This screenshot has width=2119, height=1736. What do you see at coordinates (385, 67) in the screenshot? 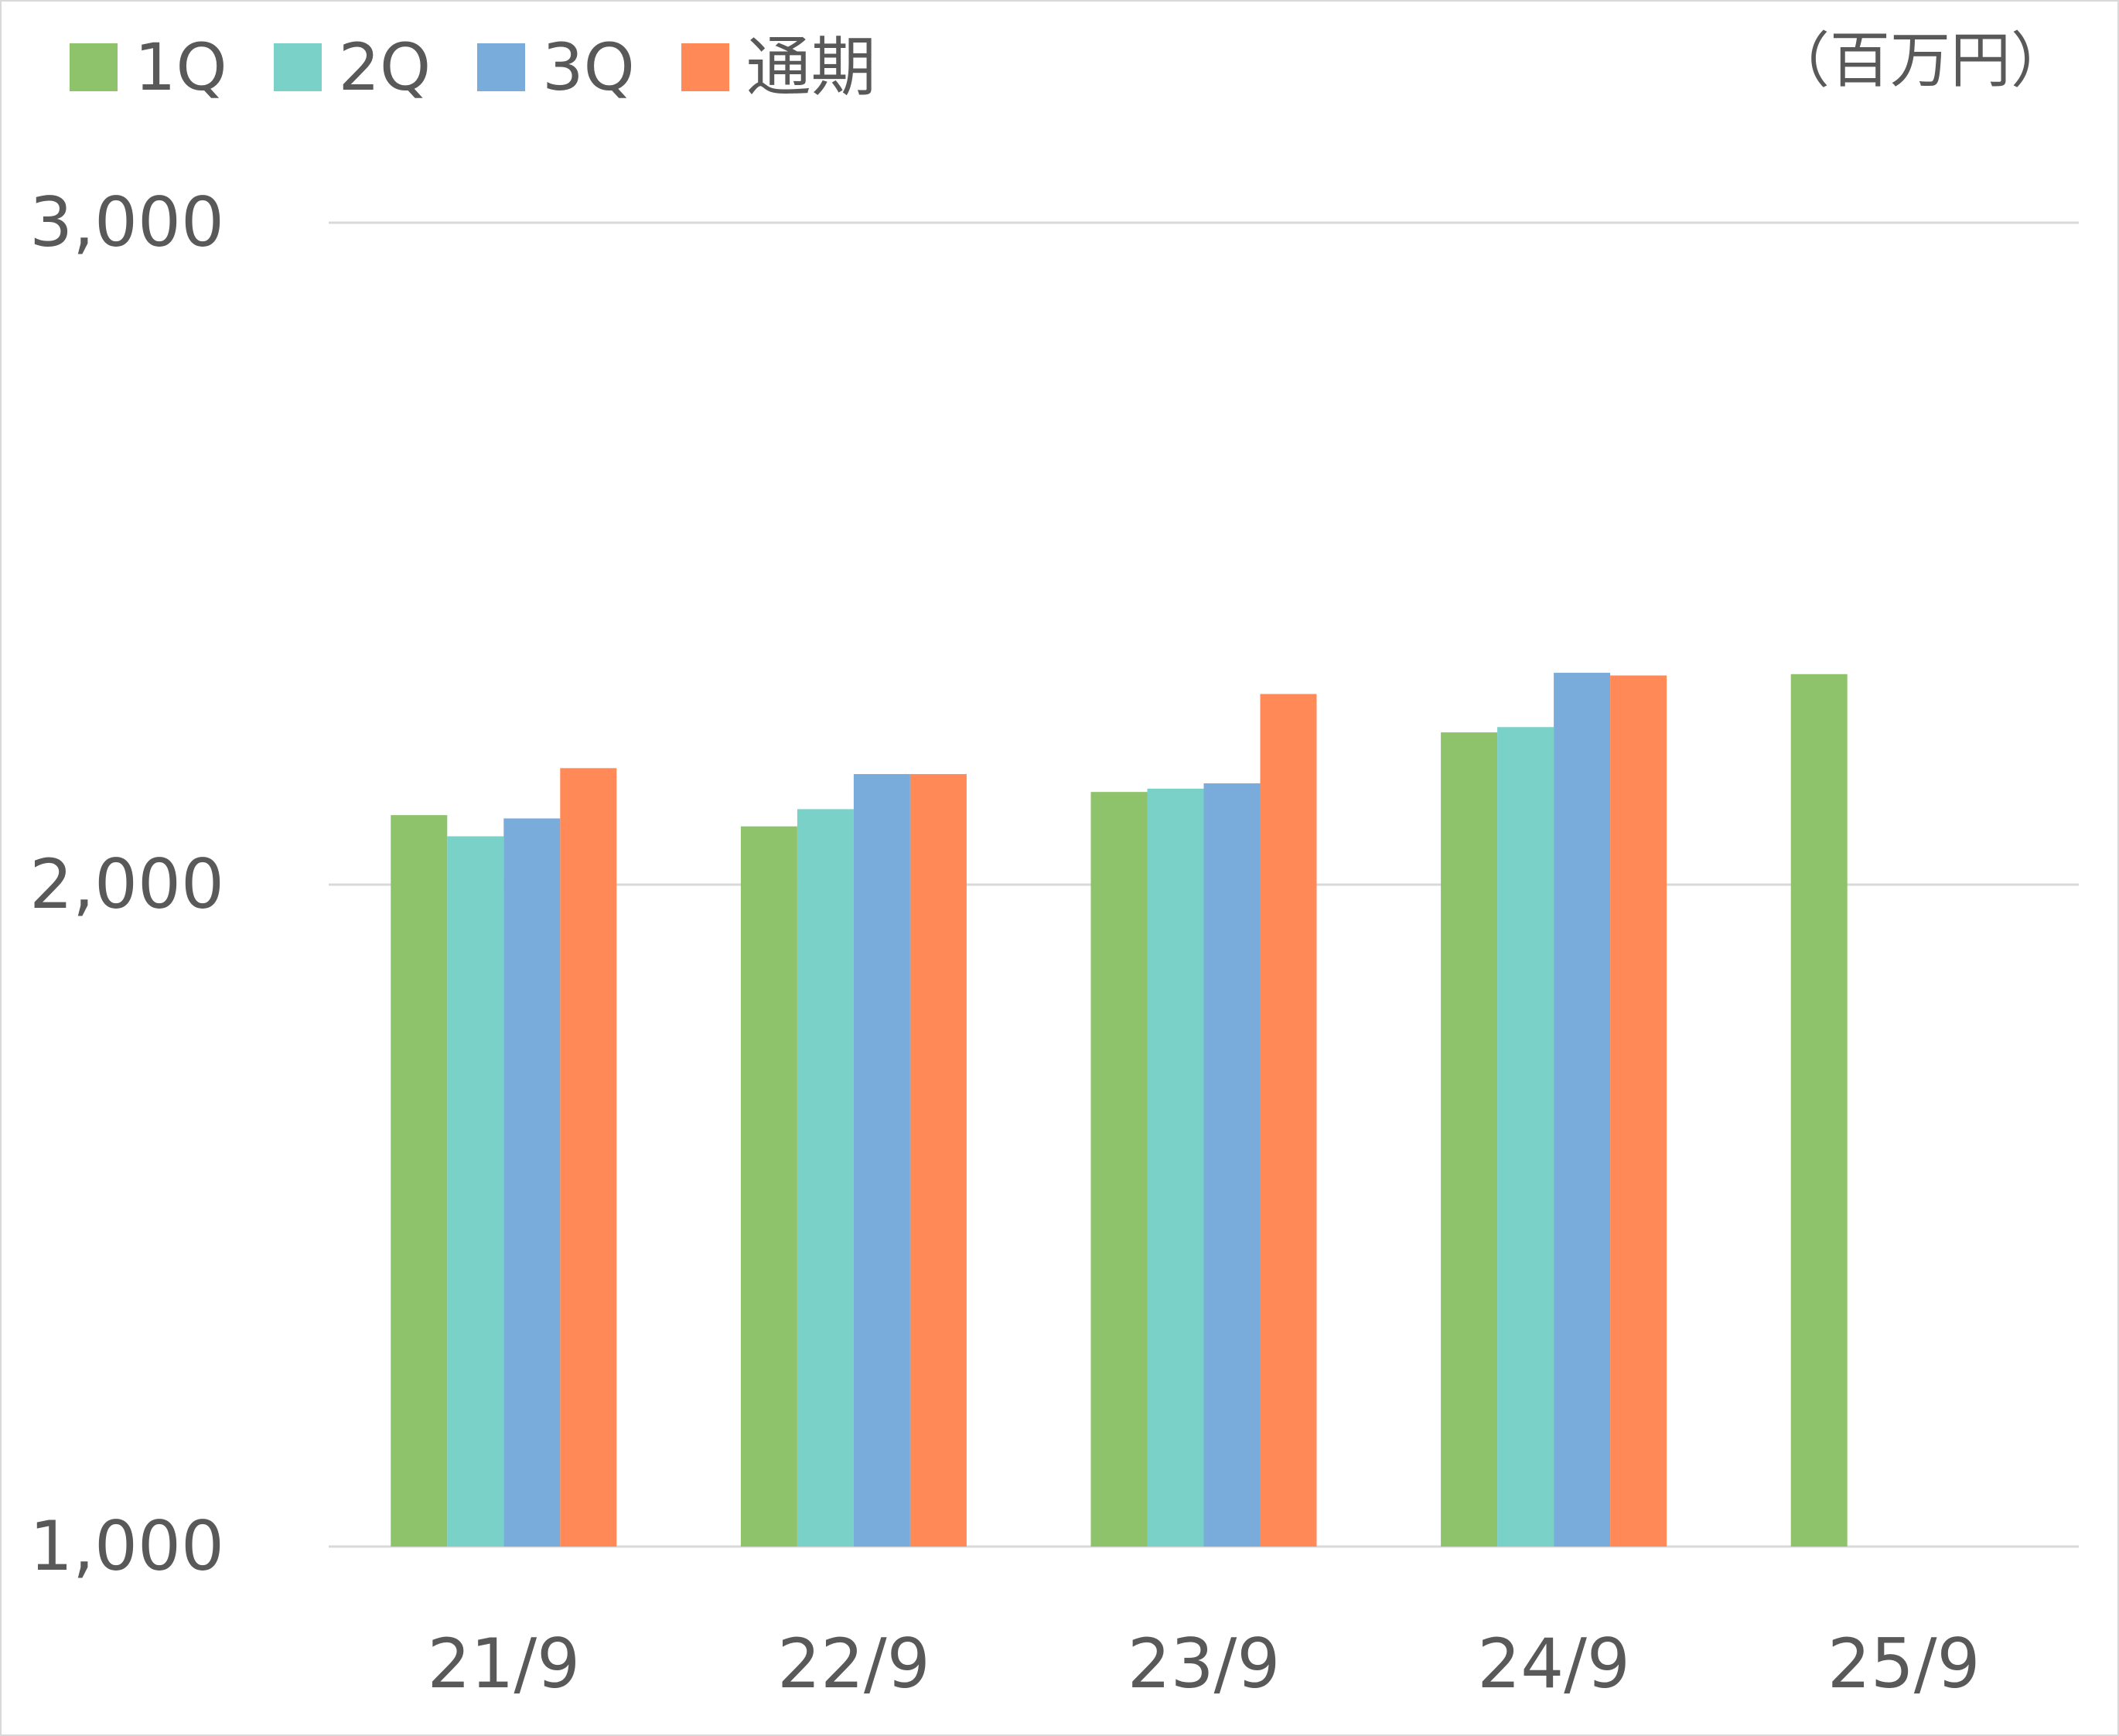
I see `legend-label: 2Q` at bounding box center [385, 67].